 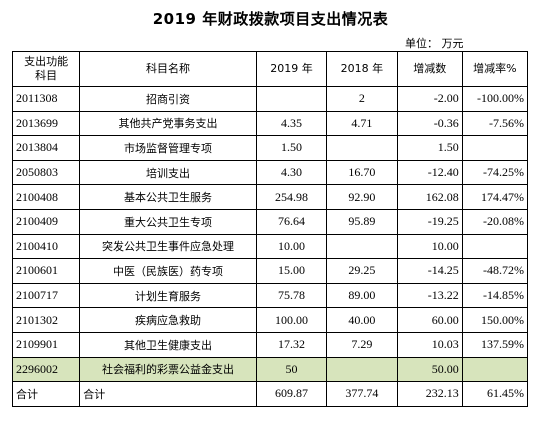 I want to click on cell-rate: -14.85%, so click(x=495, y=295).